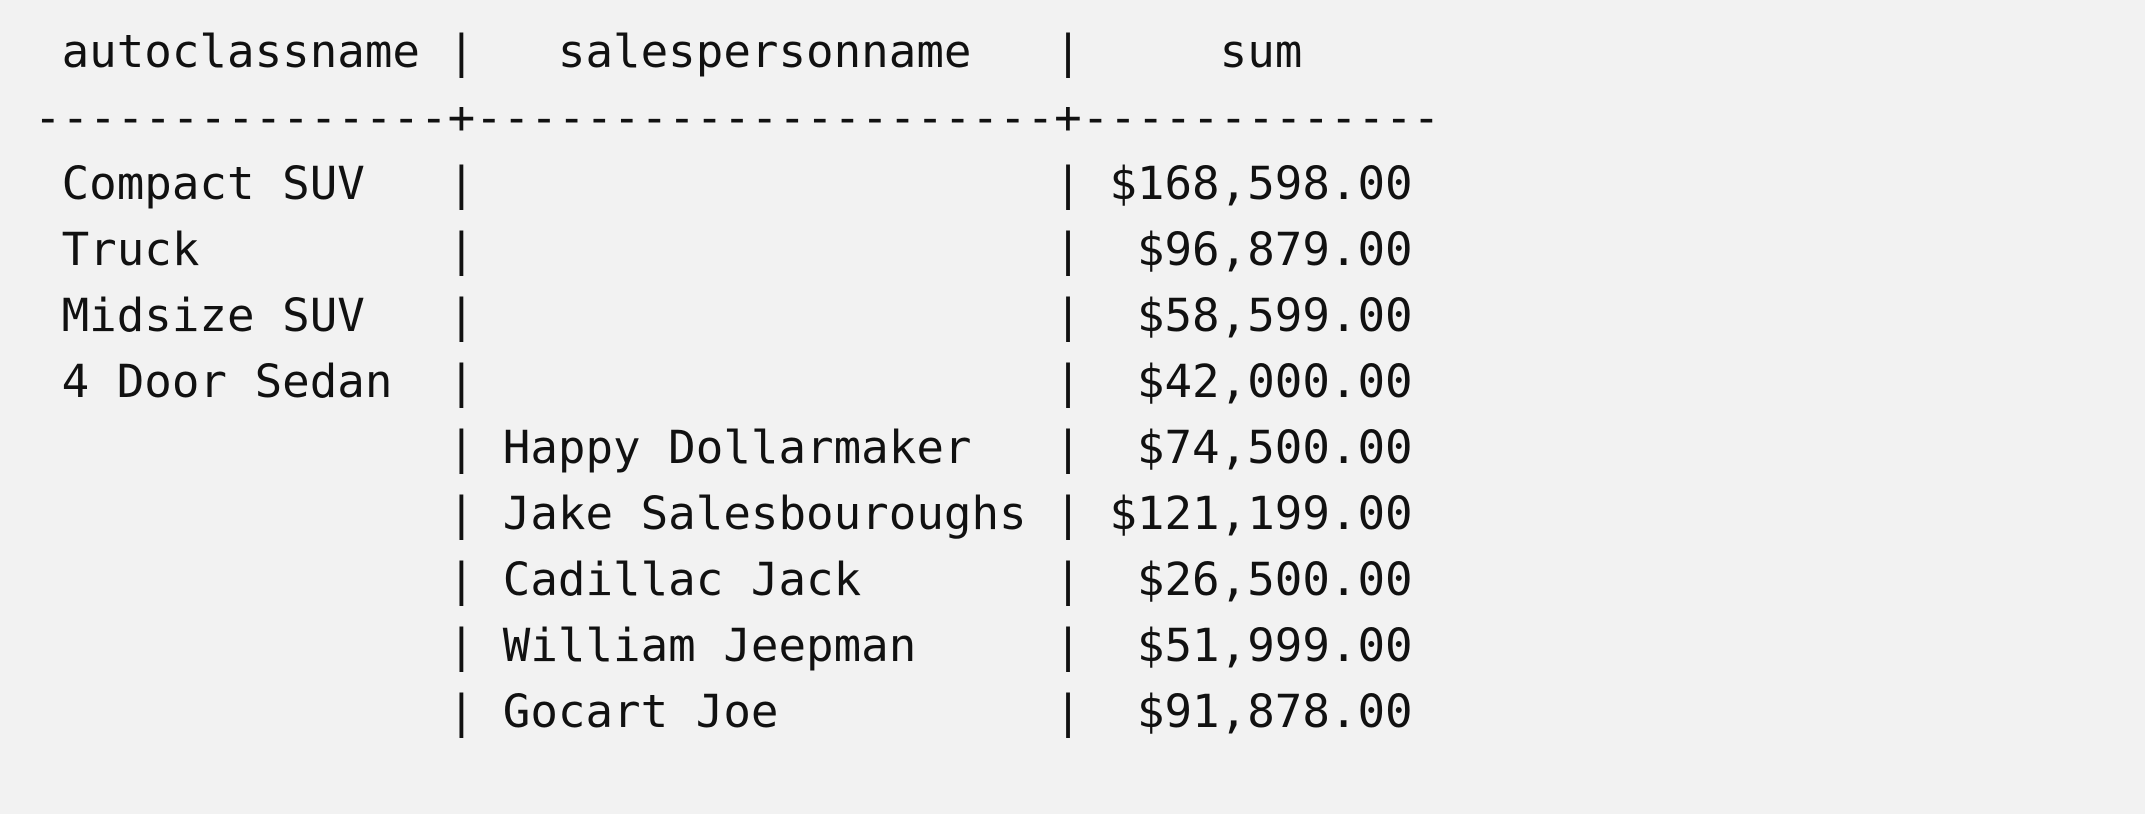 The width and height of the screenshot is (2145, 814). Describe the element at coordinates (765, 51) in the screenshot. I see `header-cell: salespersonname` at that location.